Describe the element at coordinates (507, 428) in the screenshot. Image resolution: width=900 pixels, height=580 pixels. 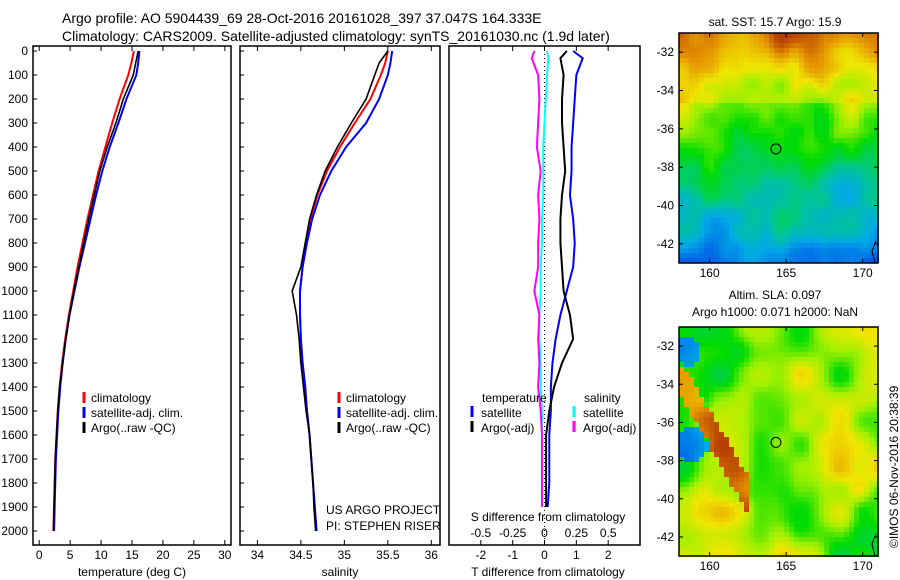
I see `legend-label: Argo(-adj)` at that location.